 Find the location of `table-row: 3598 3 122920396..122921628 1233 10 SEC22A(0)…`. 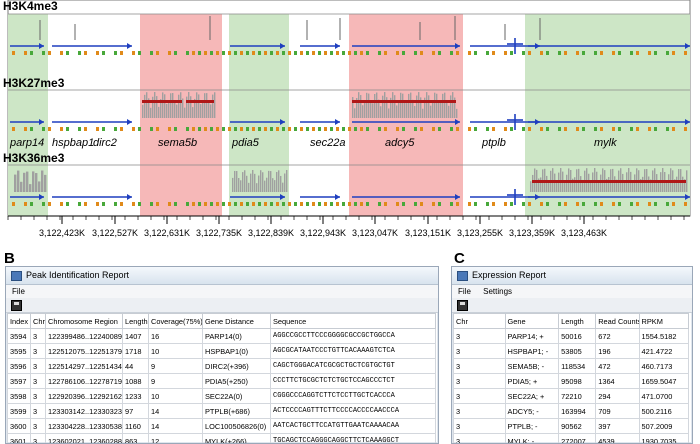

table-row: 3598 3 122920396..122921628 1233 10 SEC22A(0)… is located at coordinates (221, 396).